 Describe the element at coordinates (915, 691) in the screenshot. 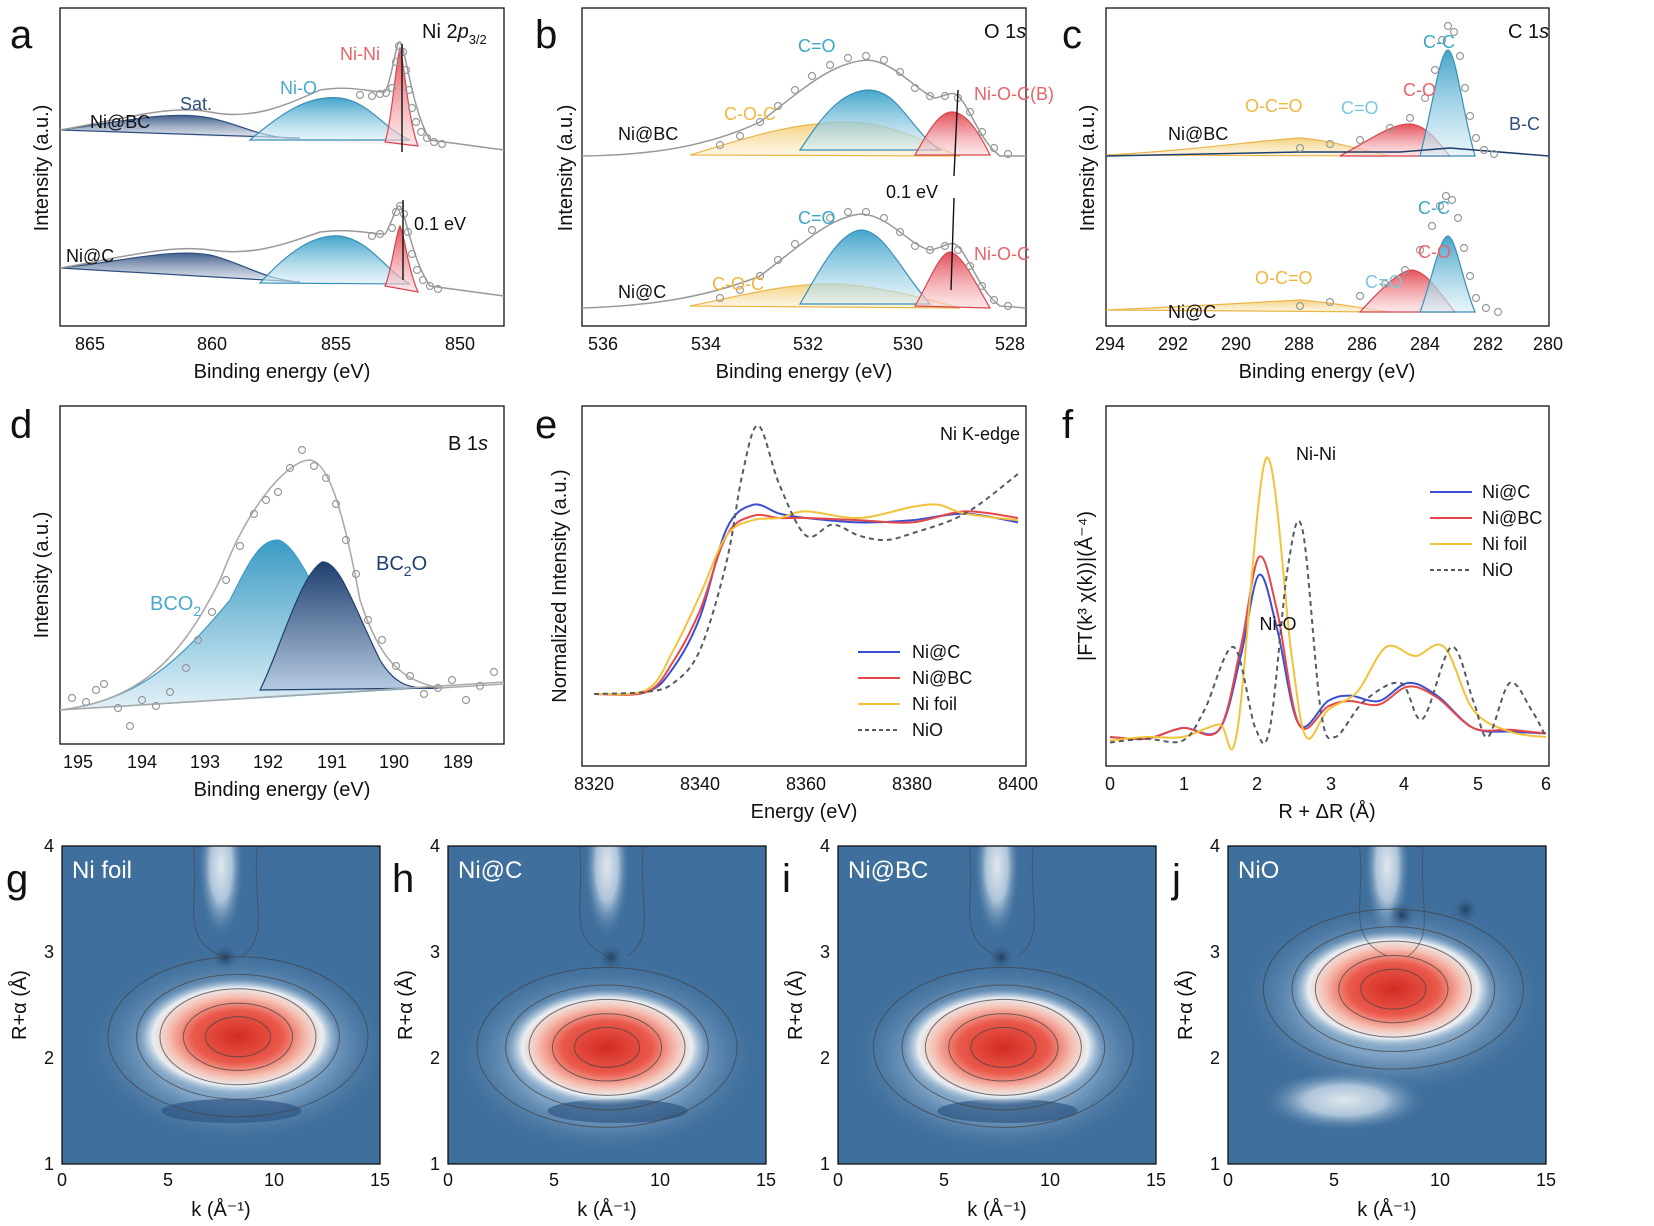

I see `legend-e: Ni@C Ni@BC Ni foil NiO` at that location.